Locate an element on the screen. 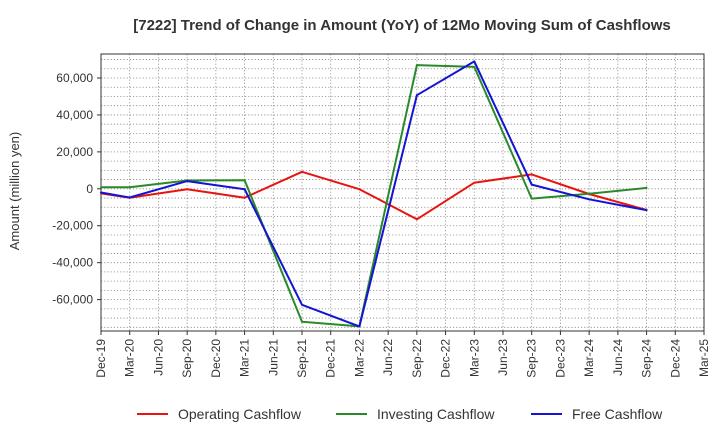  x-tick-label: Dec-20 is located at coordinates (216, 358).